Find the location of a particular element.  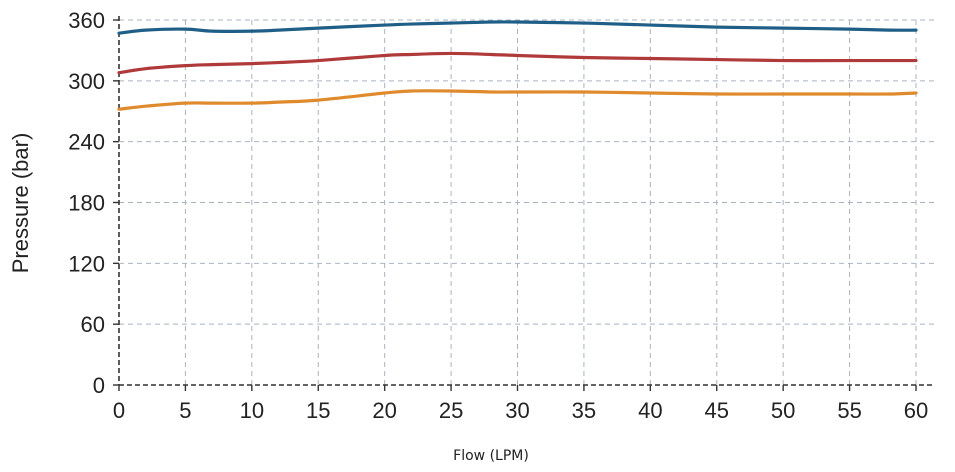

y-tick-label: 120 is located at coordinates (86, 263).